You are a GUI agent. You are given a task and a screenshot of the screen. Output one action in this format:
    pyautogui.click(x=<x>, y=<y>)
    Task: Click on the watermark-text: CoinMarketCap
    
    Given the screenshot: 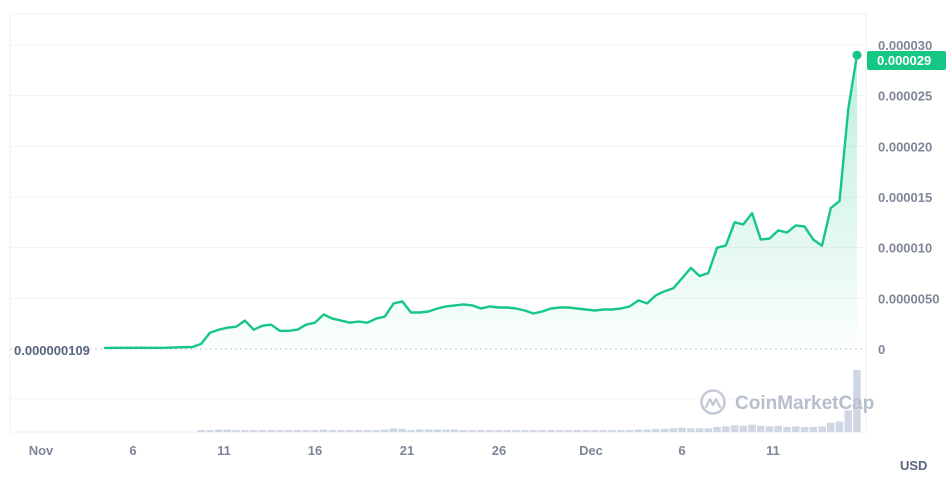 What is the action you would take?
    pyautogui.click(x=804, y=403)
    